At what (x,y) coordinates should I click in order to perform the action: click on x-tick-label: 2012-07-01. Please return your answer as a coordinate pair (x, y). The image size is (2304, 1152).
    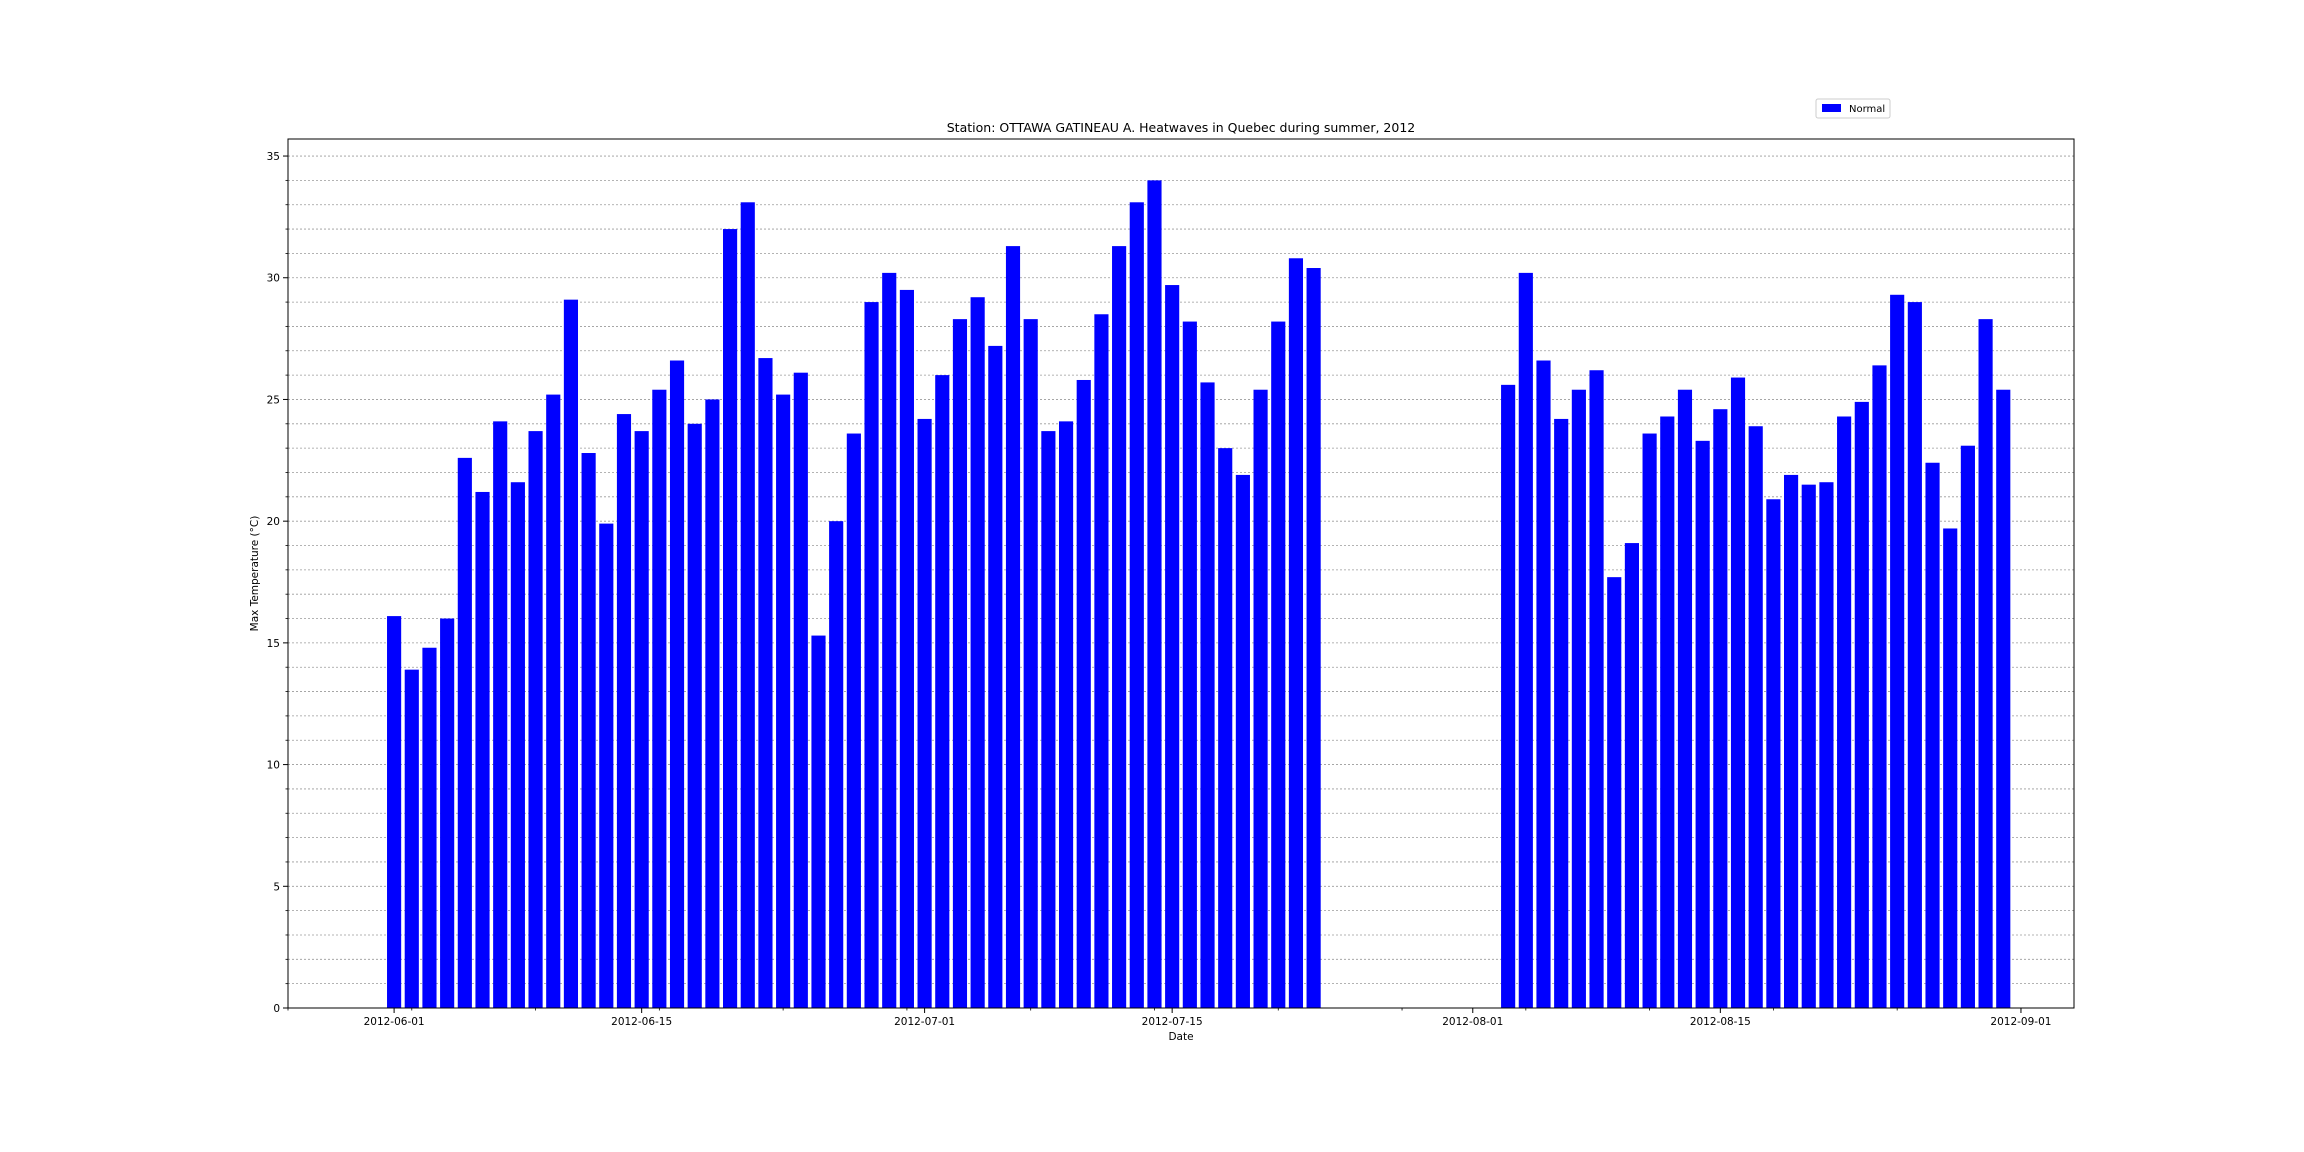
    Looking at the image, I should click on (924, 1022).